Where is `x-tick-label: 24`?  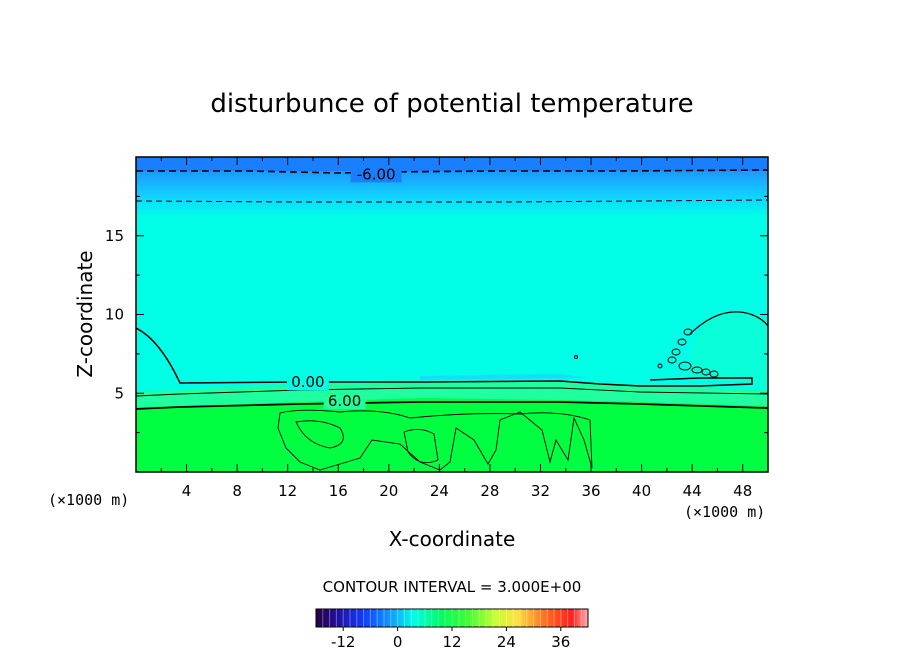 x-tick-label: 24 is located at coordinates (439, 491).